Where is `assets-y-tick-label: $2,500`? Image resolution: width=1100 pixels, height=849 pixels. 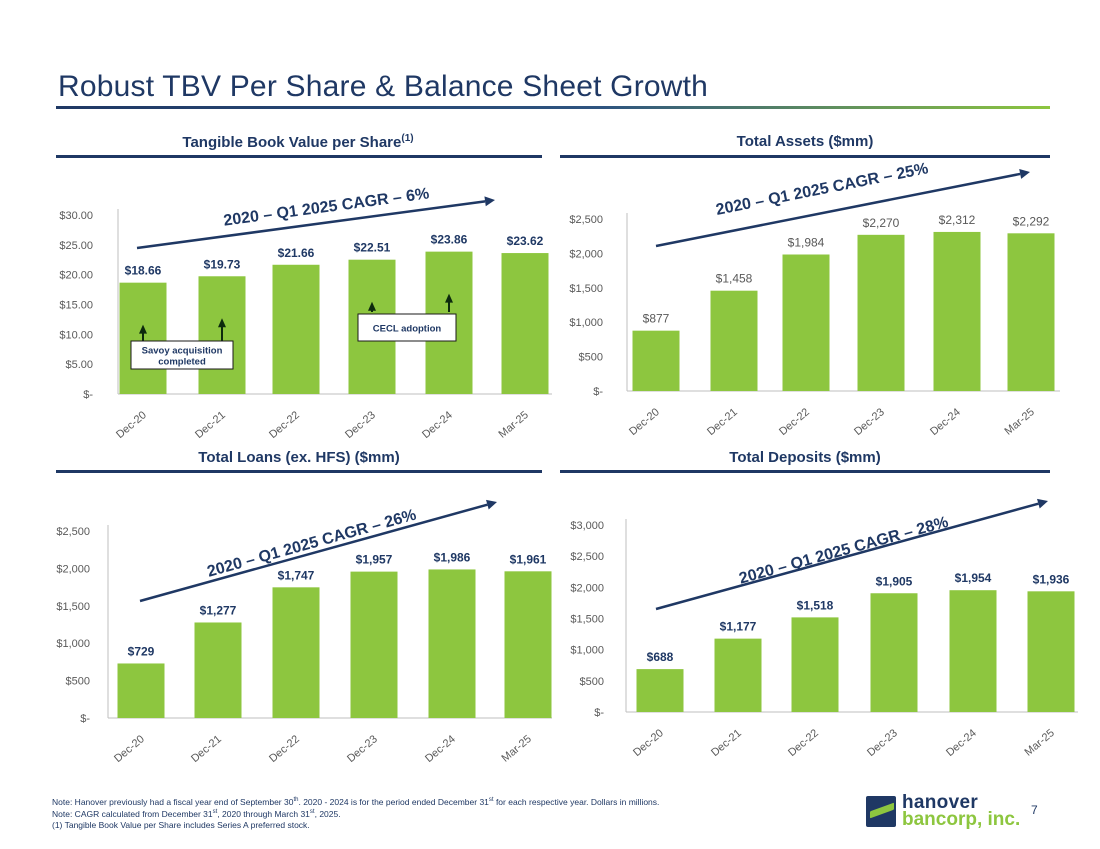
assets-y-tick-label: $2,500 is located at coordinates (586, 220).